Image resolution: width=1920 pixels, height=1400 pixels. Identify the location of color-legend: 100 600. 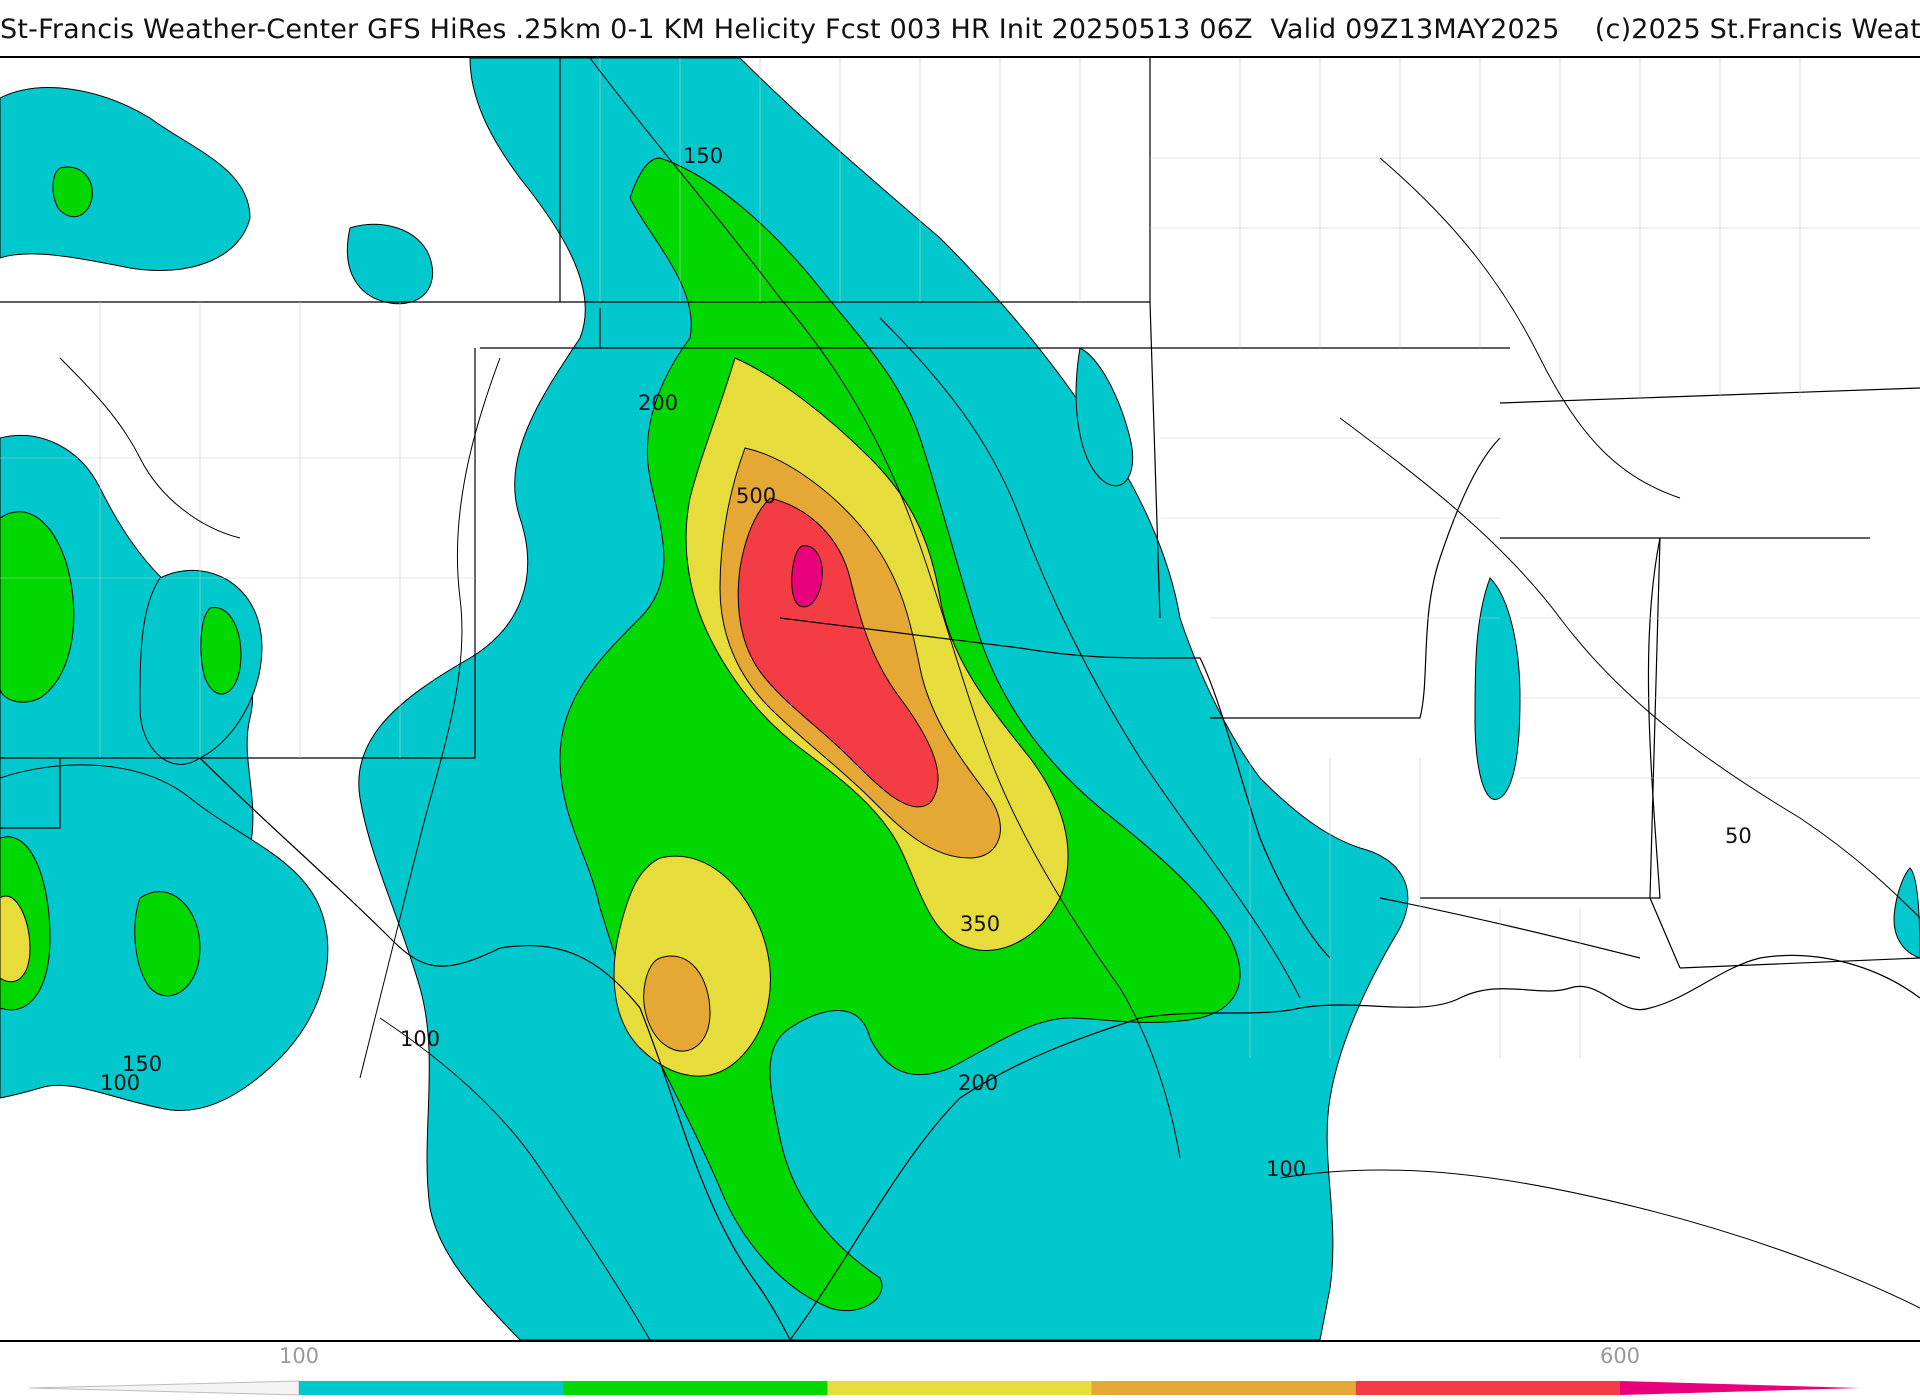
(944, 1370).